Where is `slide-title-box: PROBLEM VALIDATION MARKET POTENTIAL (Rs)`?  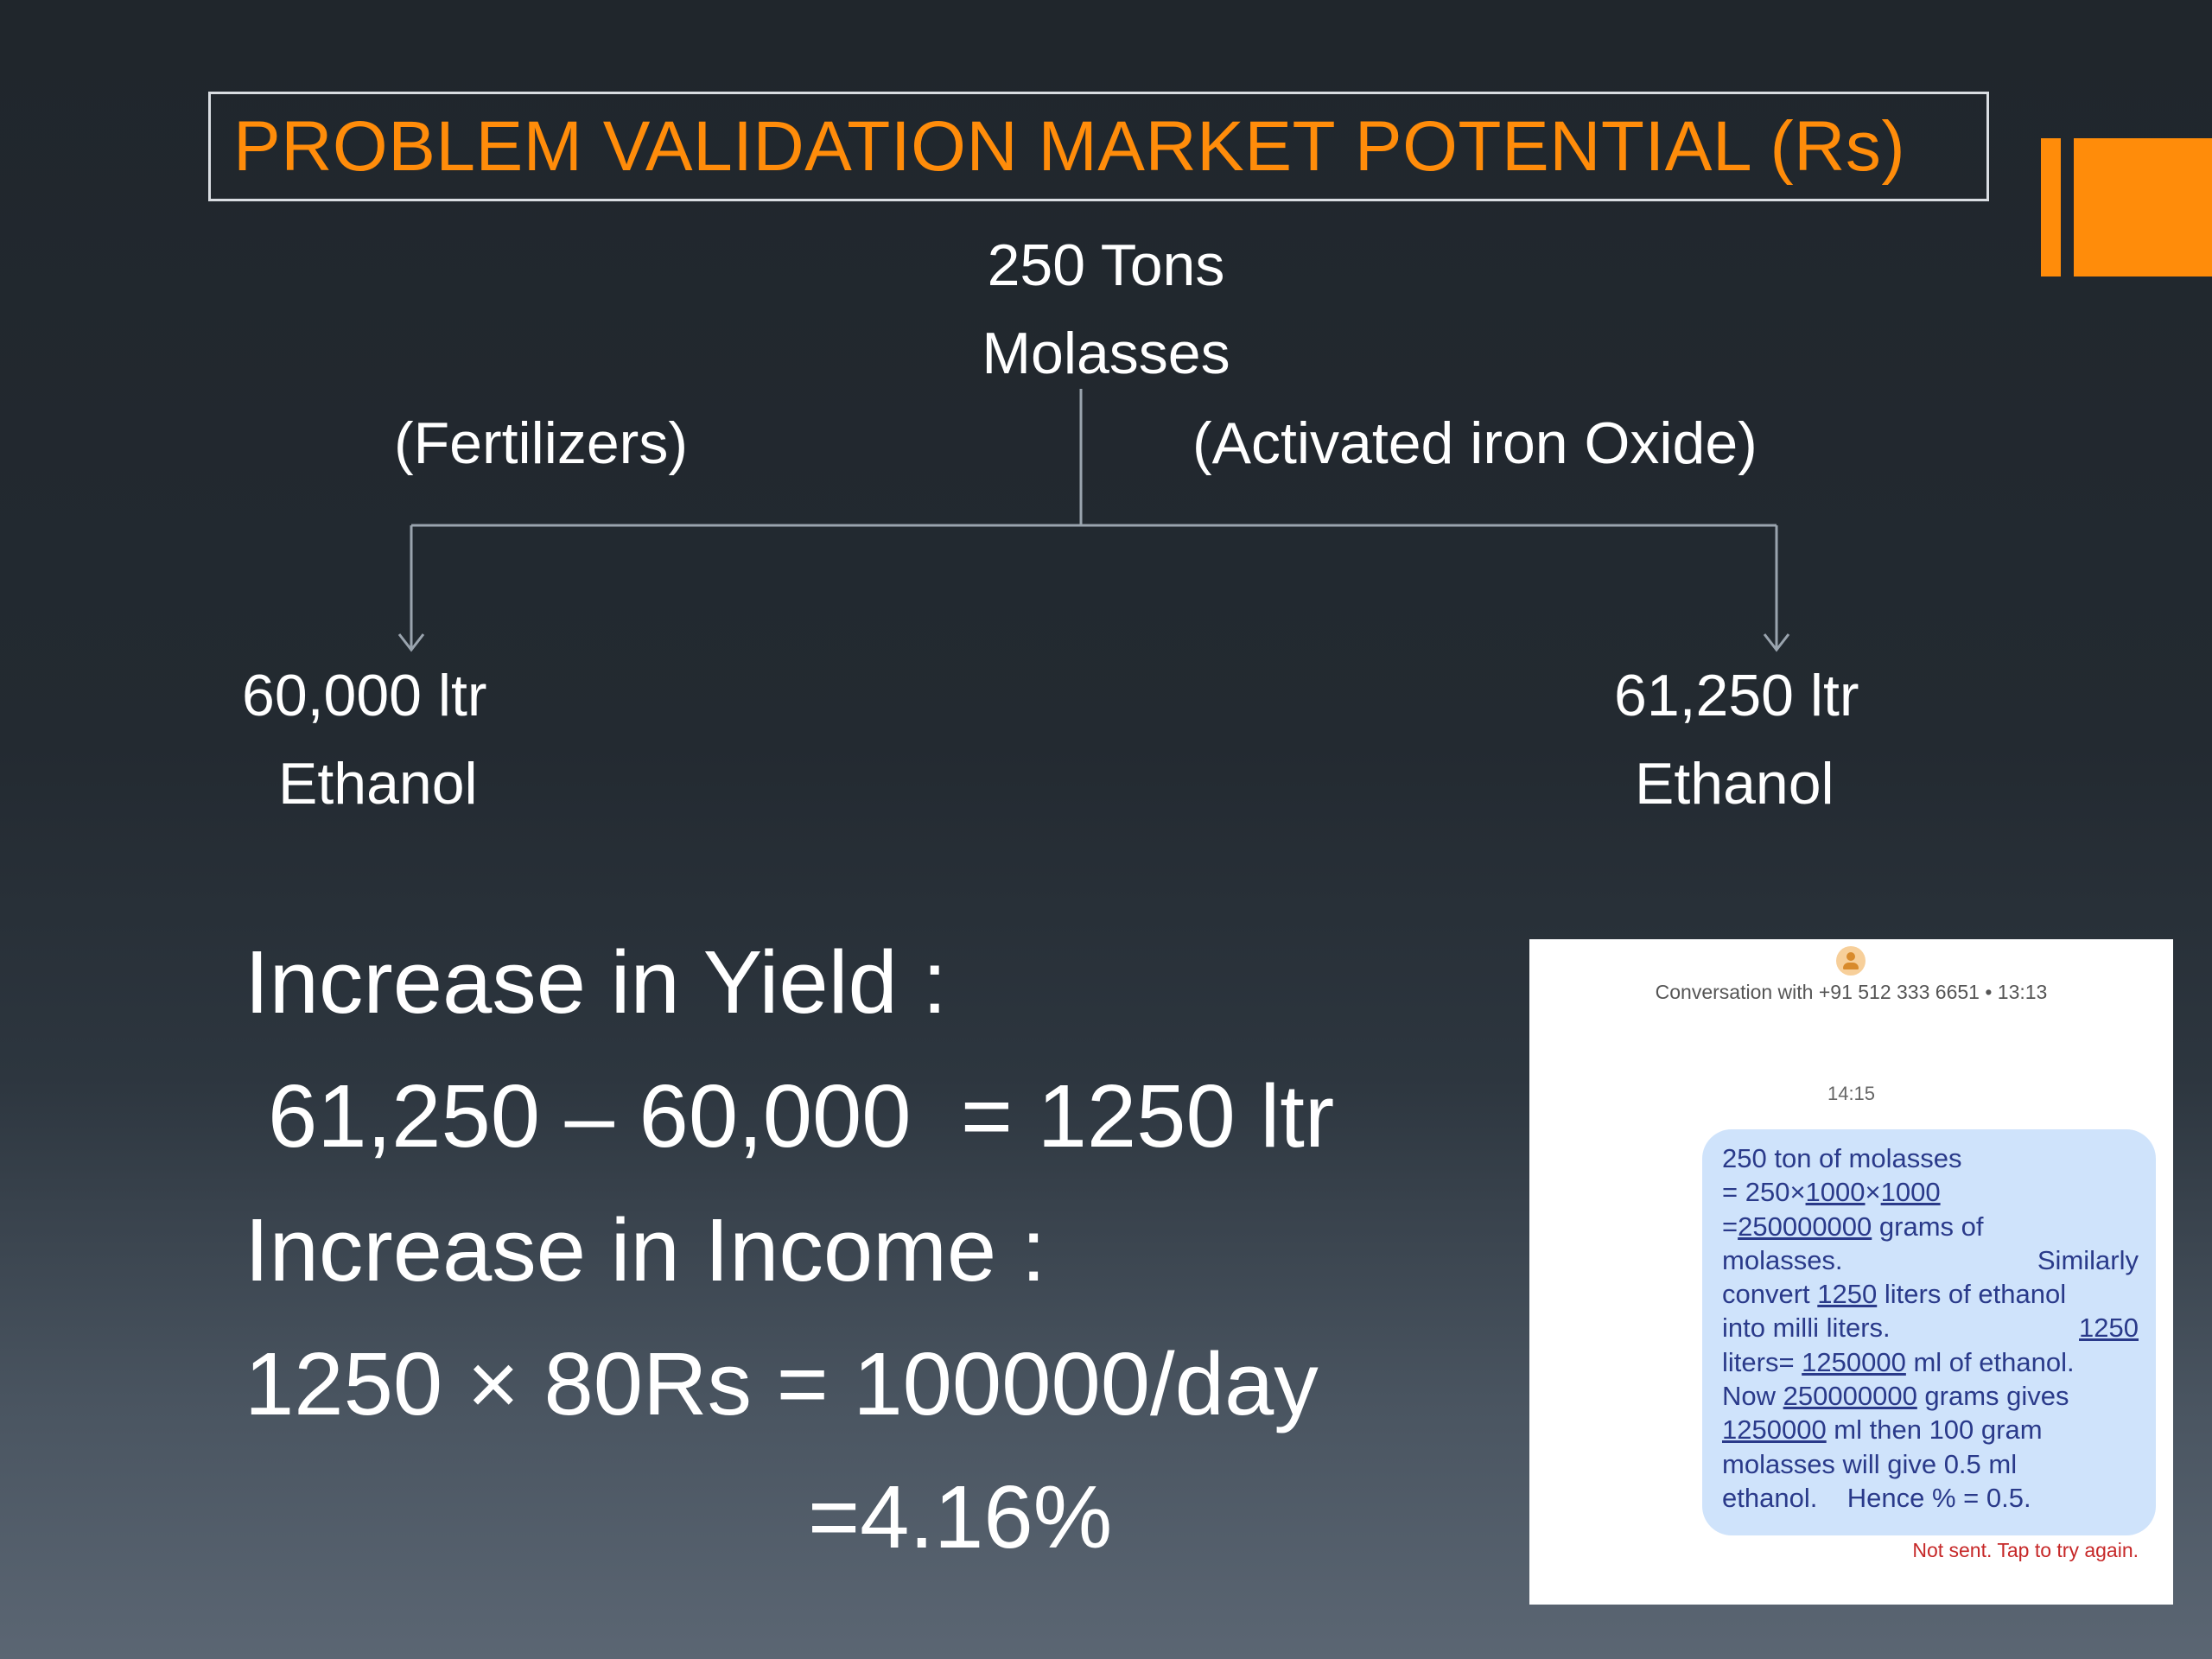
slide-title-box: PROBLEM VALIDATION MARKET POTENTIAL (Rs) is located at coordinates (1098, 146).